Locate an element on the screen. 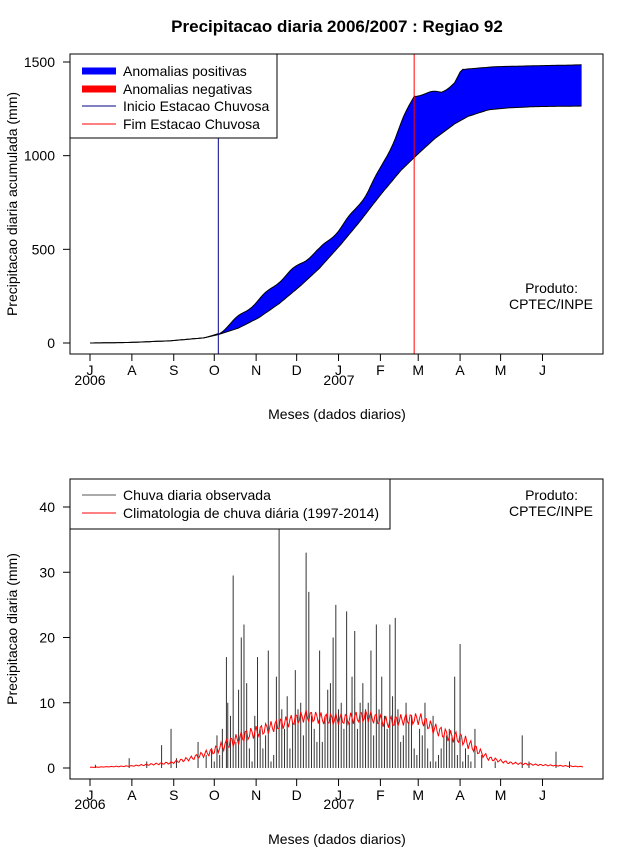 Image resolution: width=640 pixels, height=850 pixels. legend-box is located at coordinates (230, 504).